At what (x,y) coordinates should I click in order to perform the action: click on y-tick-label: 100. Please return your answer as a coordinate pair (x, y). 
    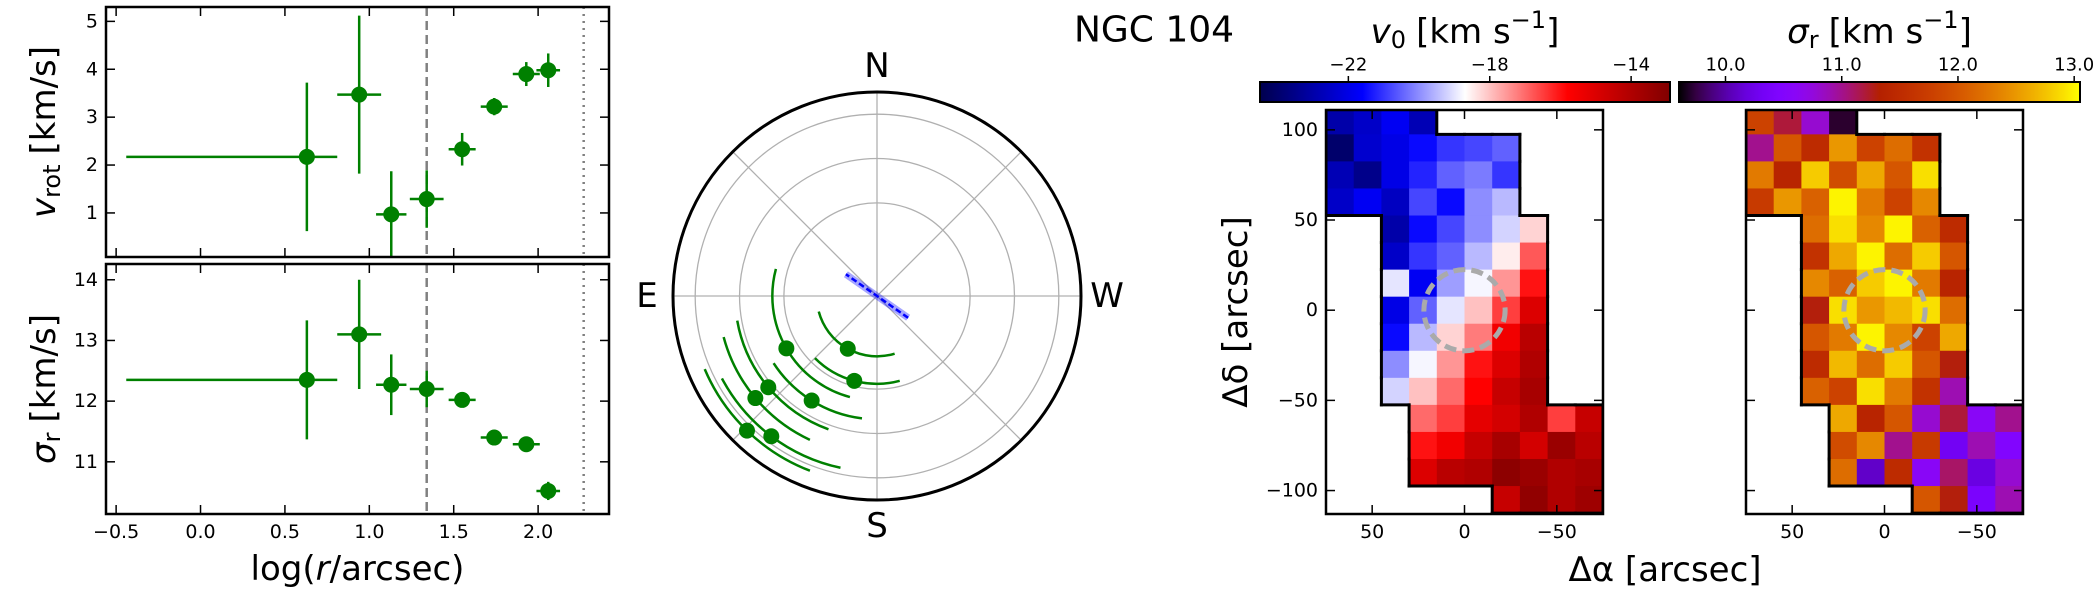
    Looking at the image, I should click on (1300, 130).